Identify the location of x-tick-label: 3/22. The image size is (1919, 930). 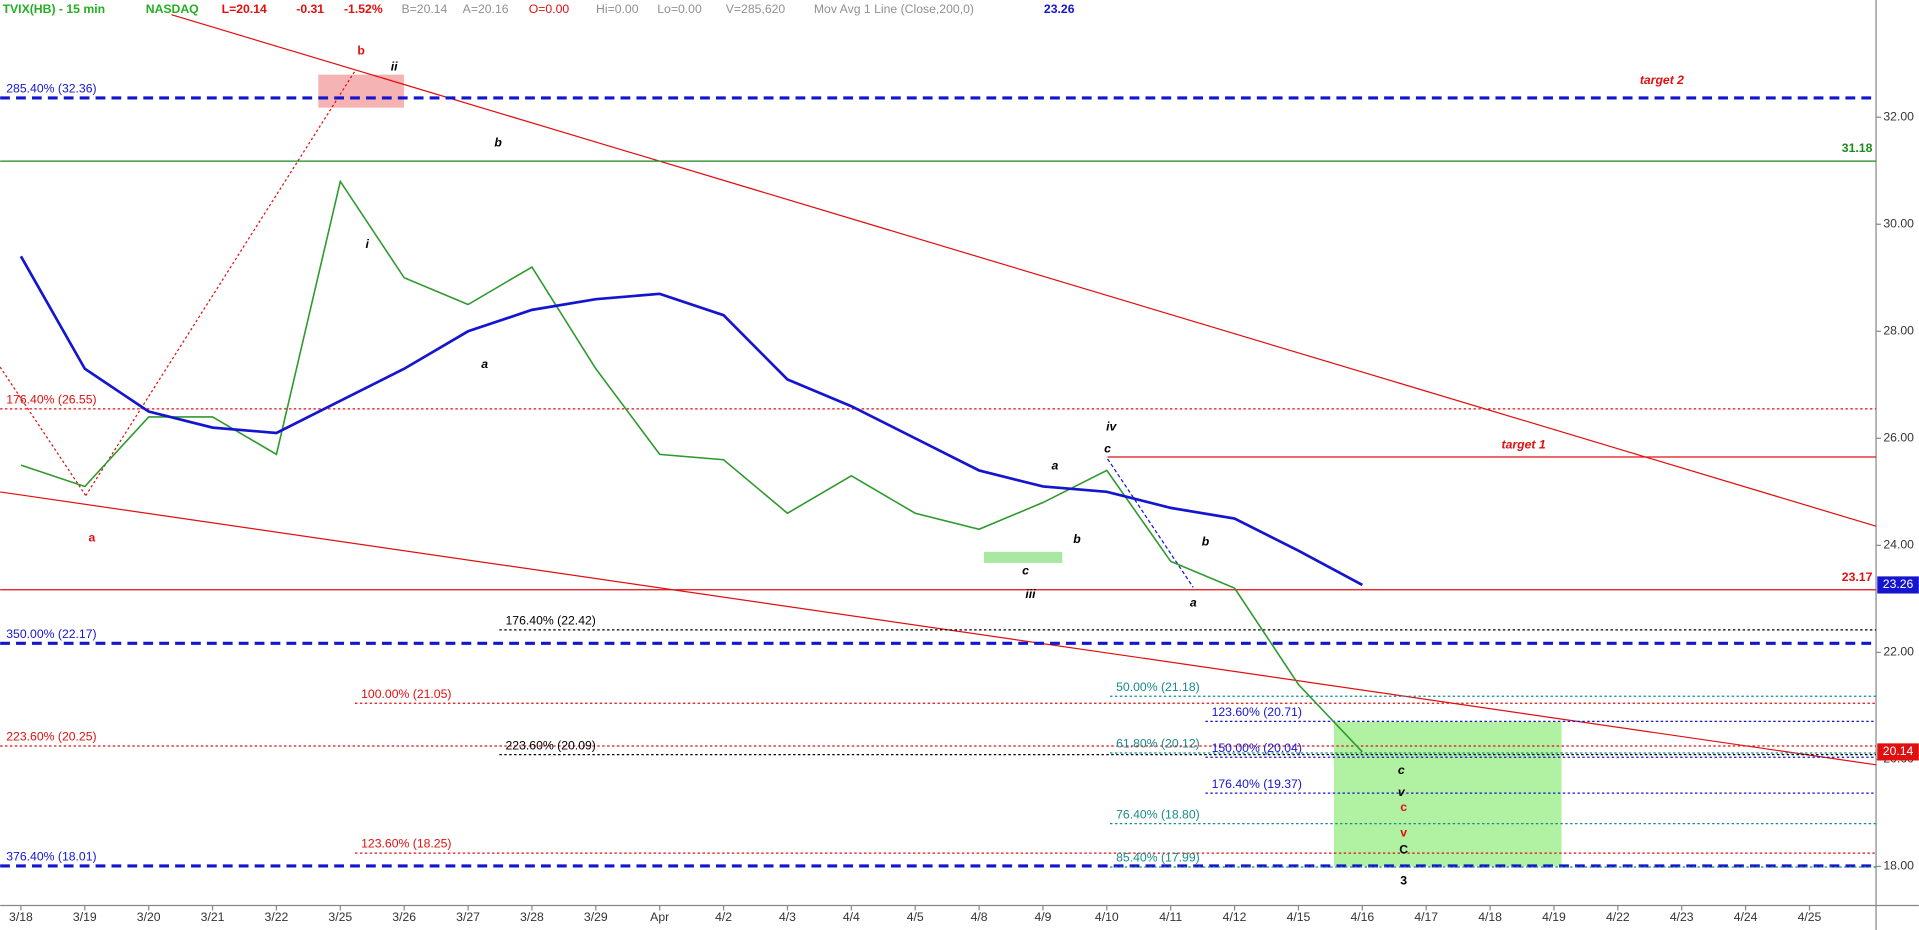
(277, 917).